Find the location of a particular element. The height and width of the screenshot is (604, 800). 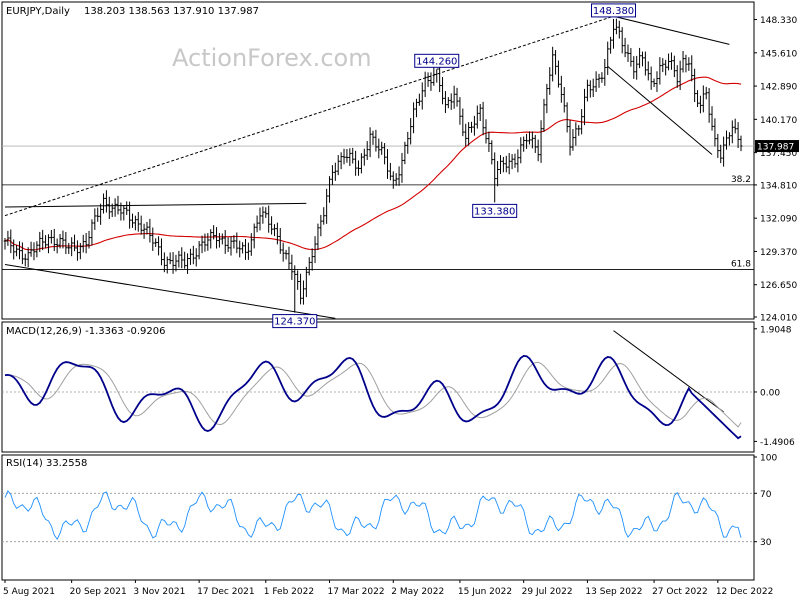

annotation-text-2: 133.380 is located at coordinates (494, 211).